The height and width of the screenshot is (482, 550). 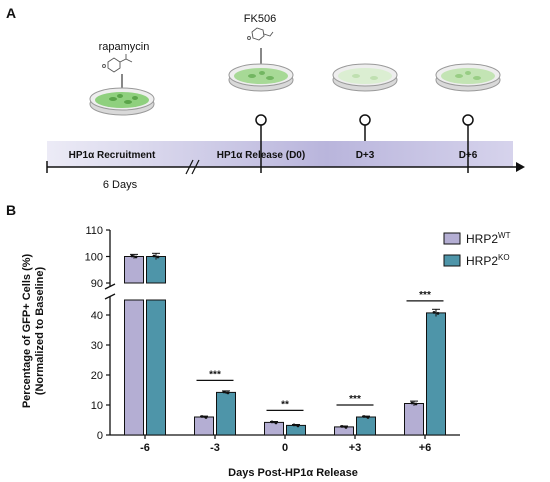 What do you see at coordinates (452, 238) in the screenshot?
I see `legend-swatch-wt` at bounding box center [452, 238].